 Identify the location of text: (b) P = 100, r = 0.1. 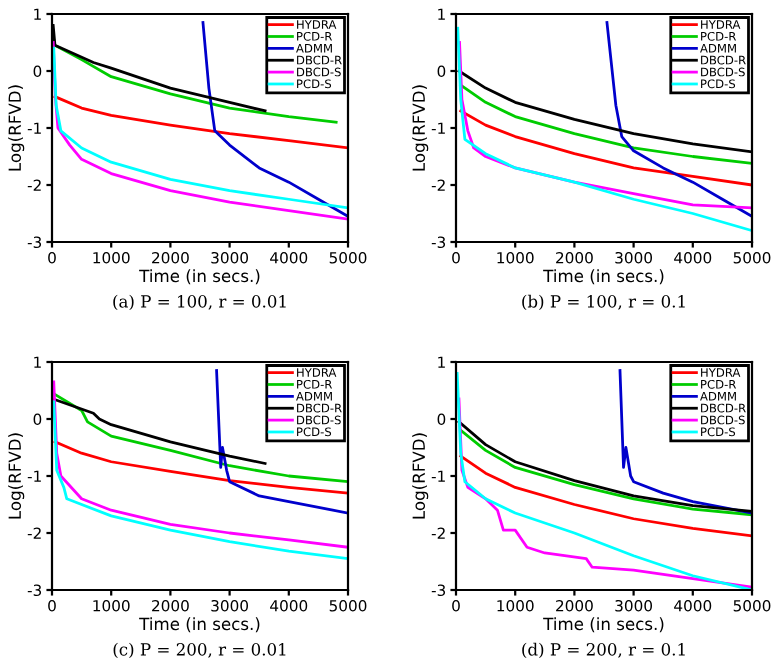
(603, 302).